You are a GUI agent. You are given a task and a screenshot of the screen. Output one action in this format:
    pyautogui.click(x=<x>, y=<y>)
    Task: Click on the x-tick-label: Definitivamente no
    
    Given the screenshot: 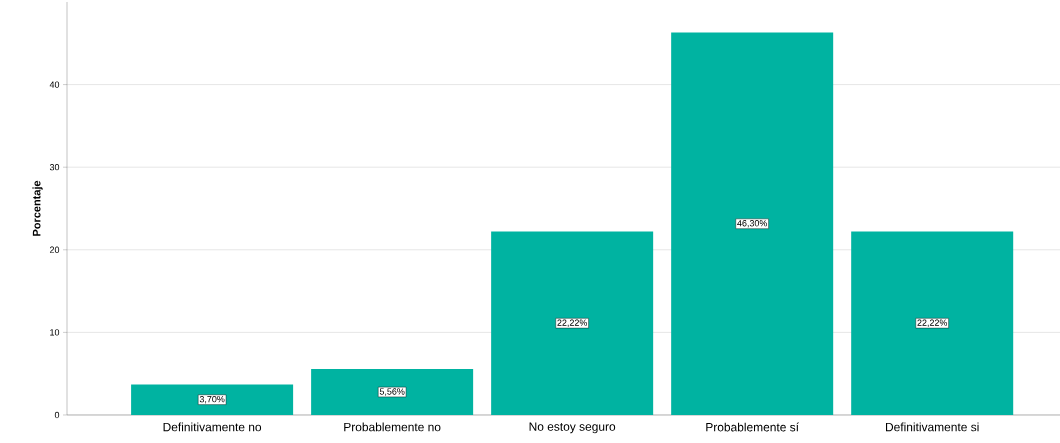 What is the action you would take?
    pyautogui.click(x=212, y=427)
    